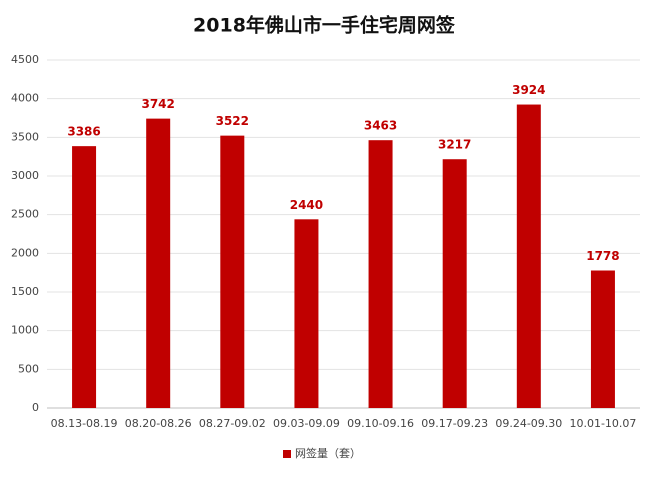 The height and width of the screenshot is (479, 648). What do you see at coordinates (157, 104) in the screenshot?
I see `value-label: 3742` at bounding box center [157, 104].